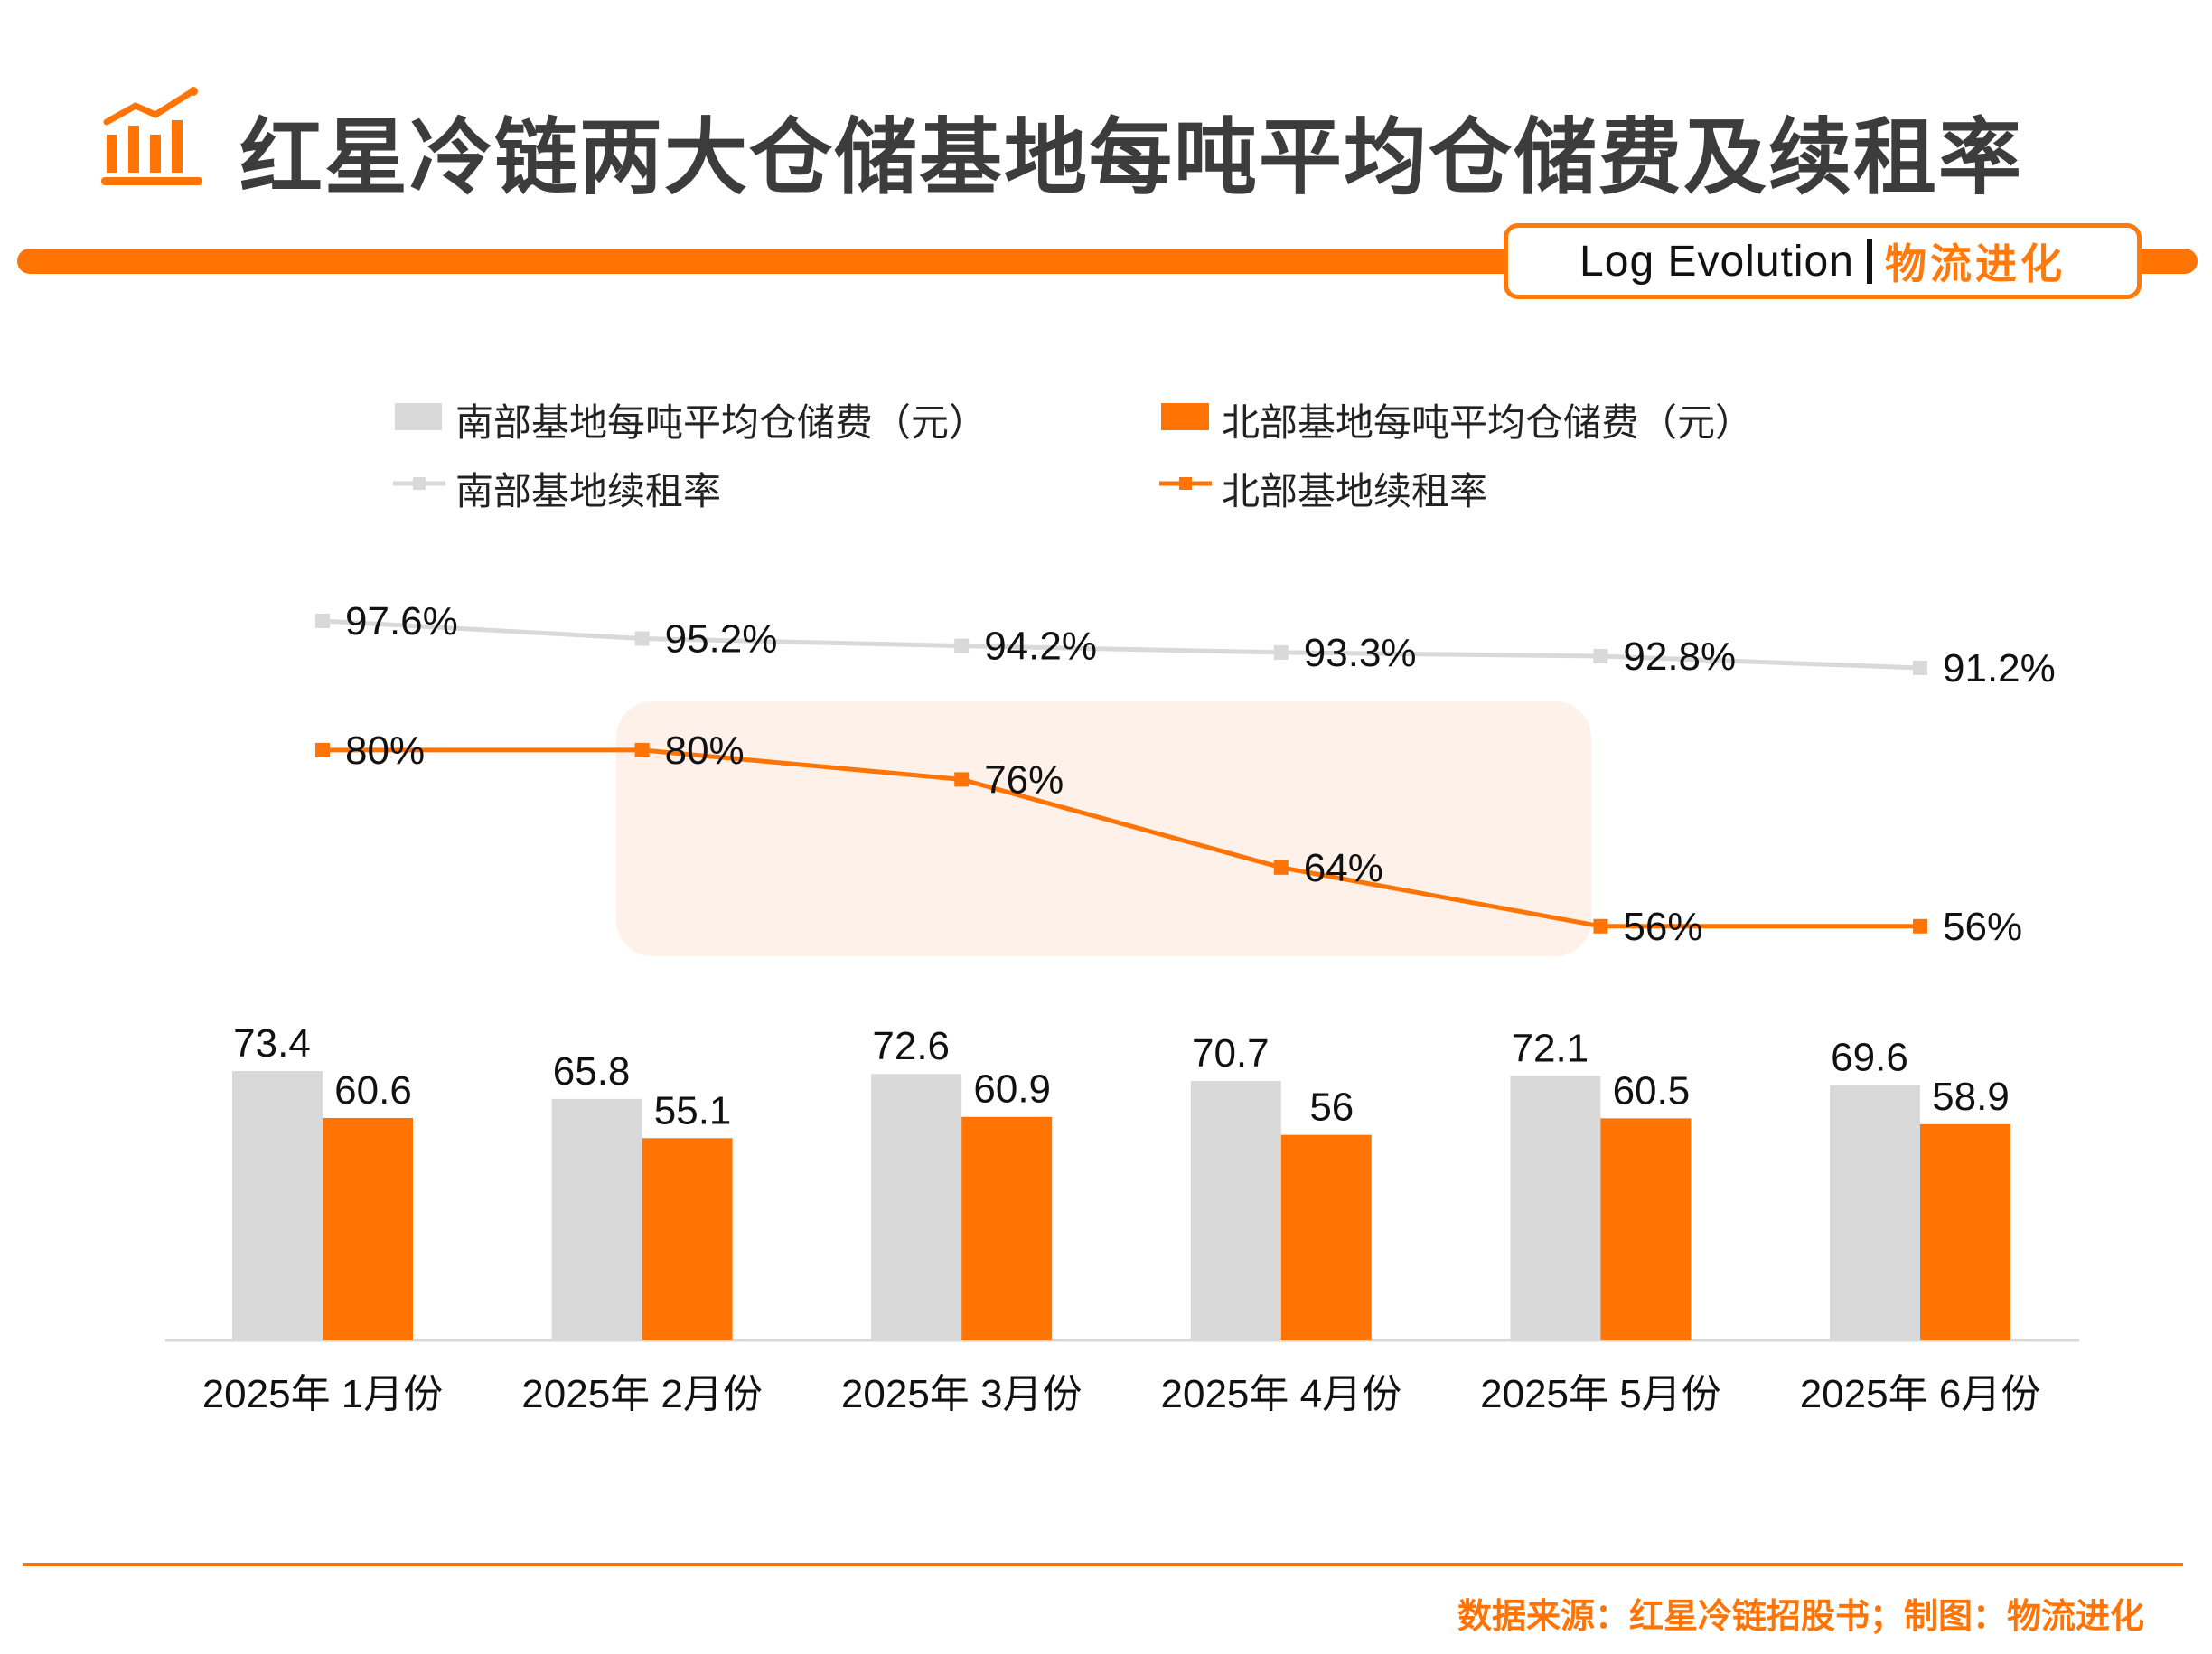 Image resolution: width=2212 pixels, height=1654 pixels. What do you see at coordinates (1488, 422) in the screenshot?
I see `legend-label-north-fee: 北部基地每吨平均仓储费（元）` at bounding box center [1488, 422].